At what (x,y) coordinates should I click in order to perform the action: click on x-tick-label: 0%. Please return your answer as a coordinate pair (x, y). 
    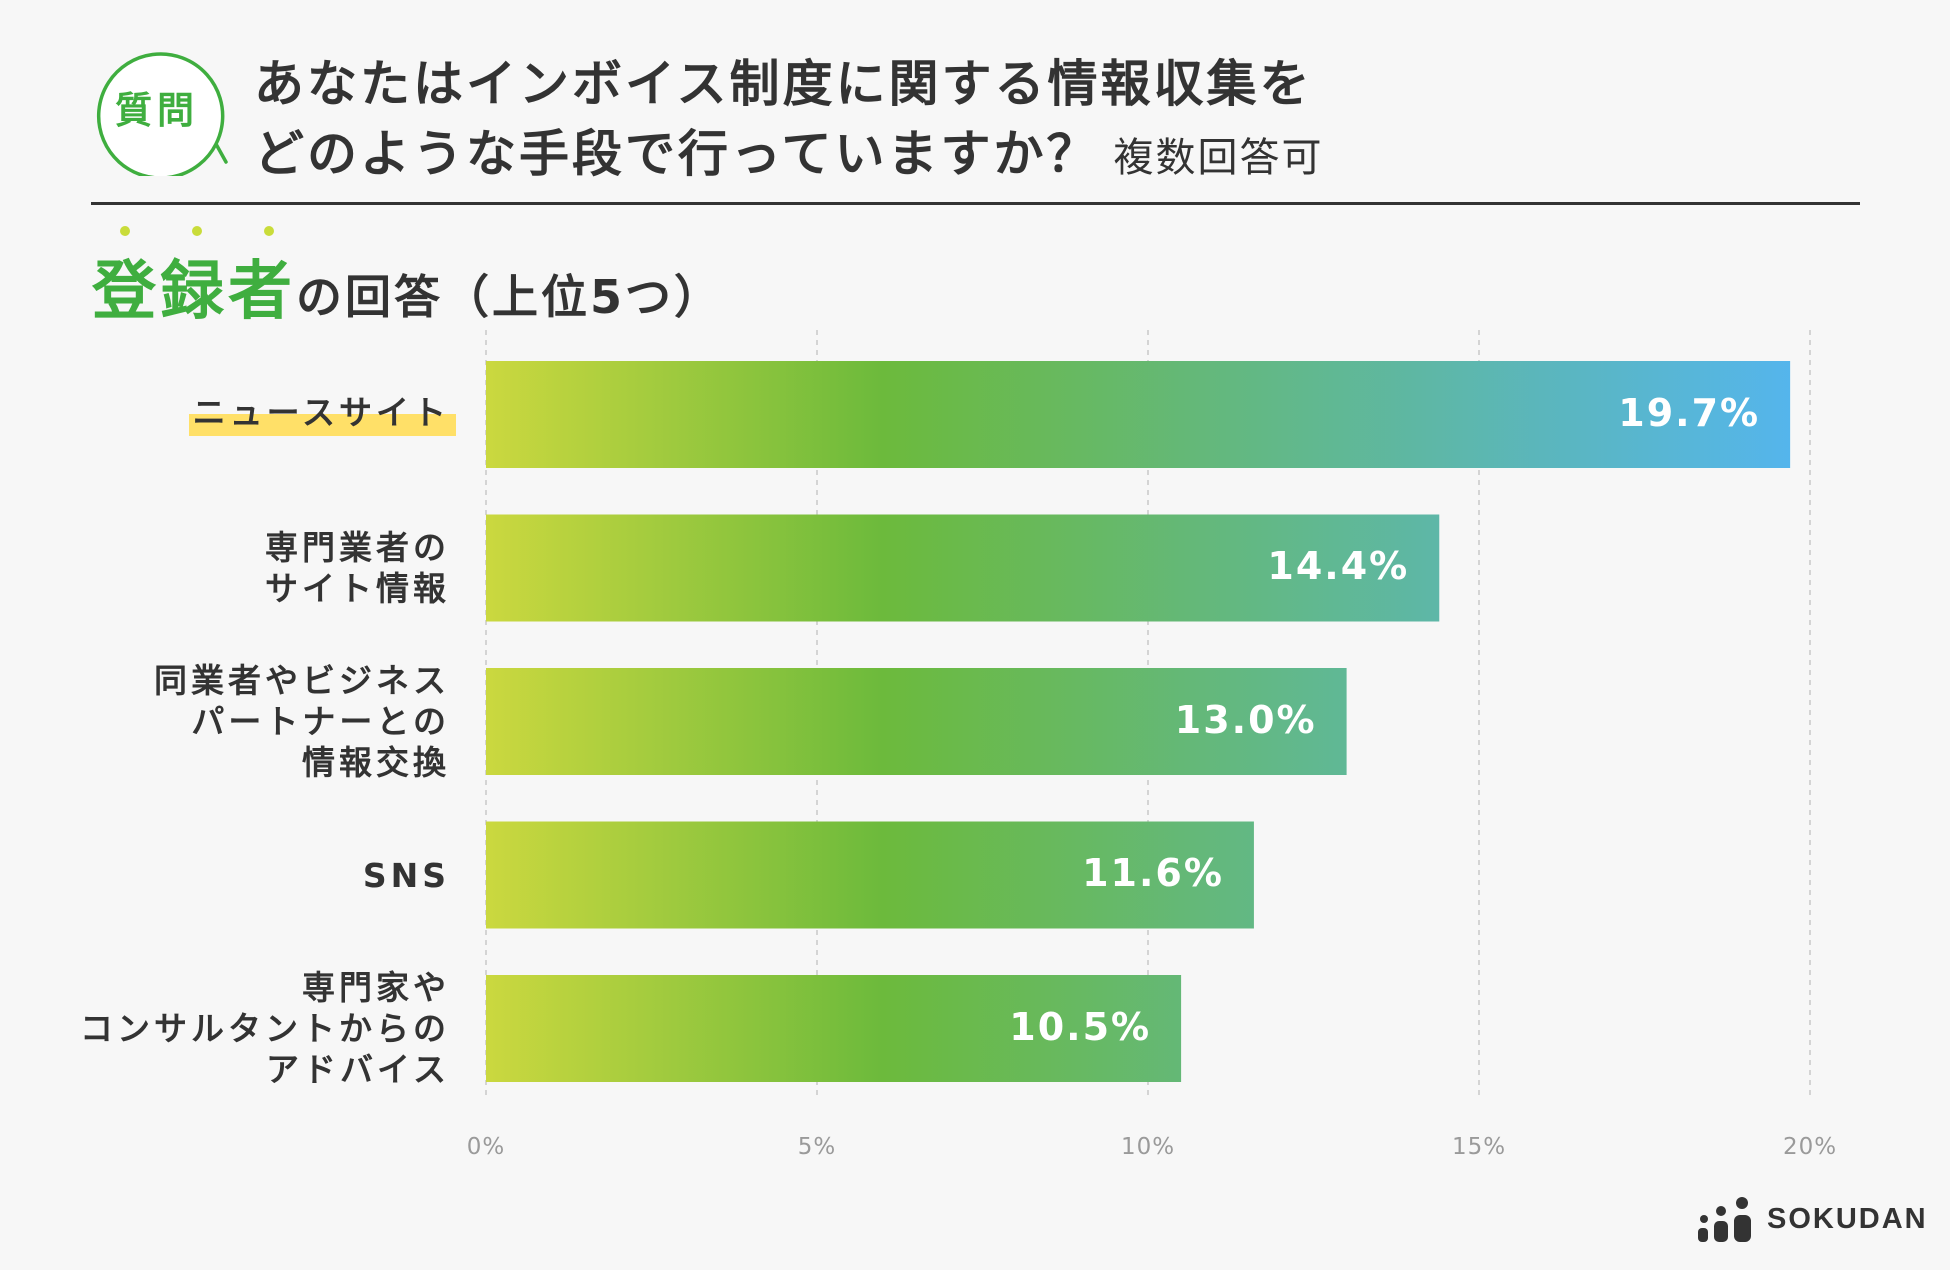
    Looking at the image, I should click on (486, 1147).